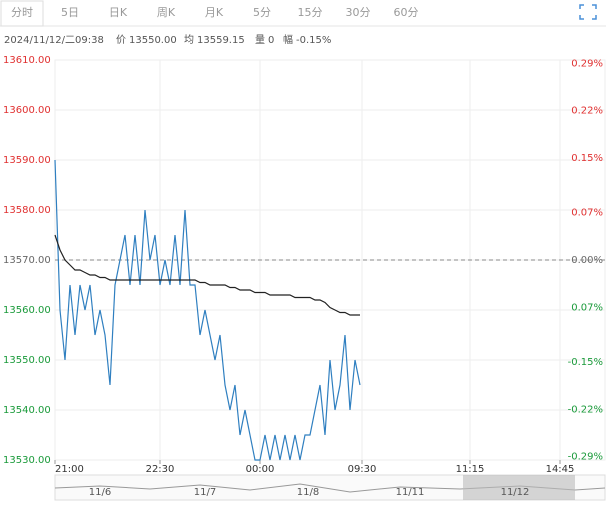  Describe the element at coordinates (27, 410) in the screenshot. I see `y-tick-label: 13540.00` at that location.